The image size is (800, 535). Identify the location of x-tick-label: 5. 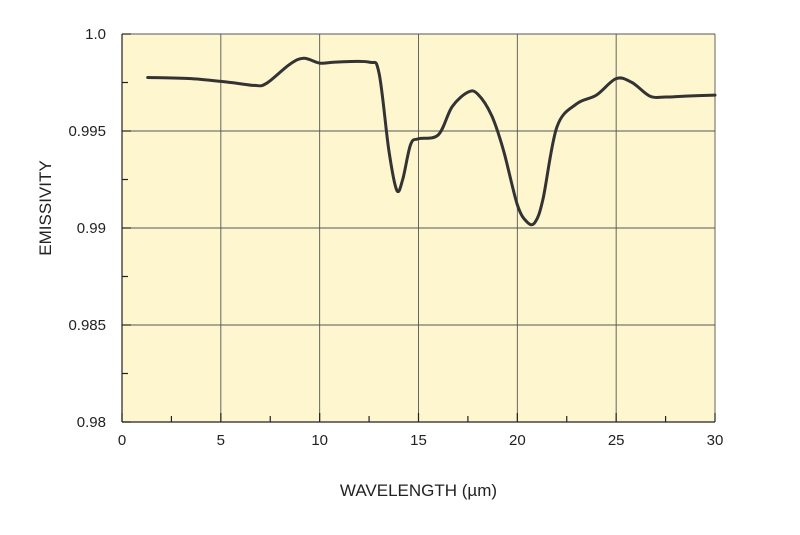
(221, 440).